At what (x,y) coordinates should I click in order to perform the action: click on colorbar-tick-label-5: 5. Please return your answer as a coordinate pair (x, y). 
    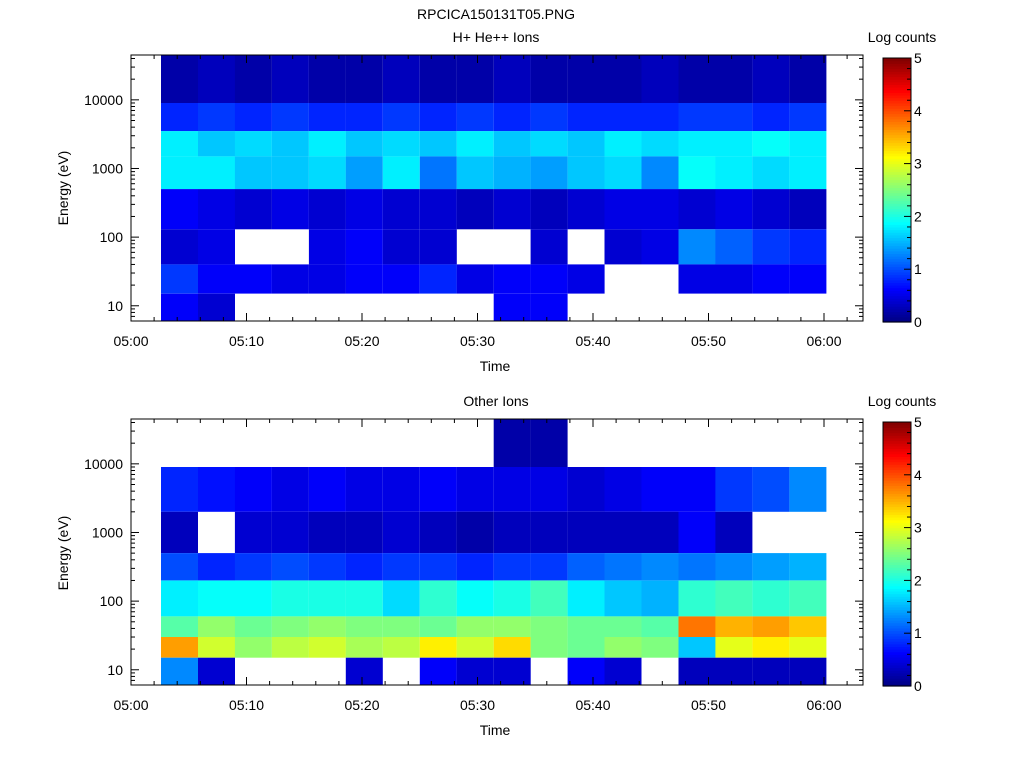
    Looking at the image, I should click on (918, 58).